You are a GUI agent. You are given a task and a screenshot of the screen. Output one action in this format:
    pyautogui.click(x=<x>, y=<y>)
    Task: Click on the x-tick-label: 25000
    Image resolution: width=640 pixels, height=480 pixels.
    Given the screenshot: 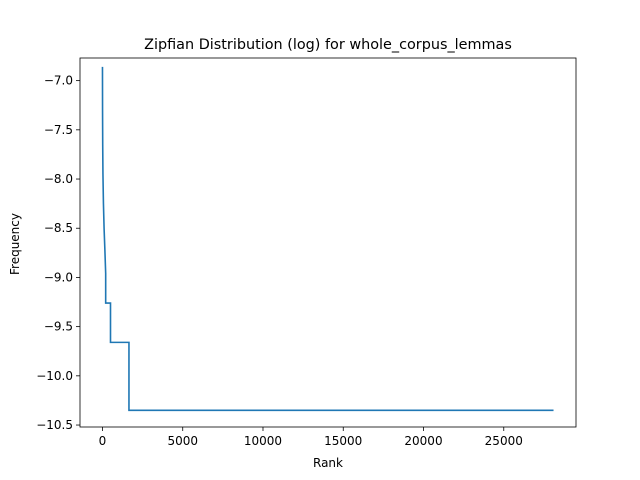 What is the action you would take?
    pyautogui.click(x=504, y=441)
    